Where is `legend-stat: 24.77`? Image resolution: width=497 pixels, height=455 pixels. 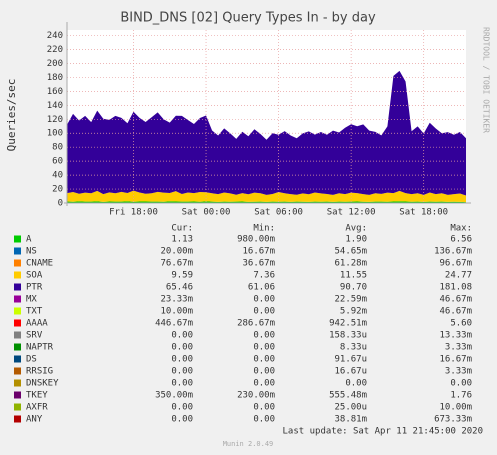 legend-stat: 24.77 is located at coordinates (458, 276).